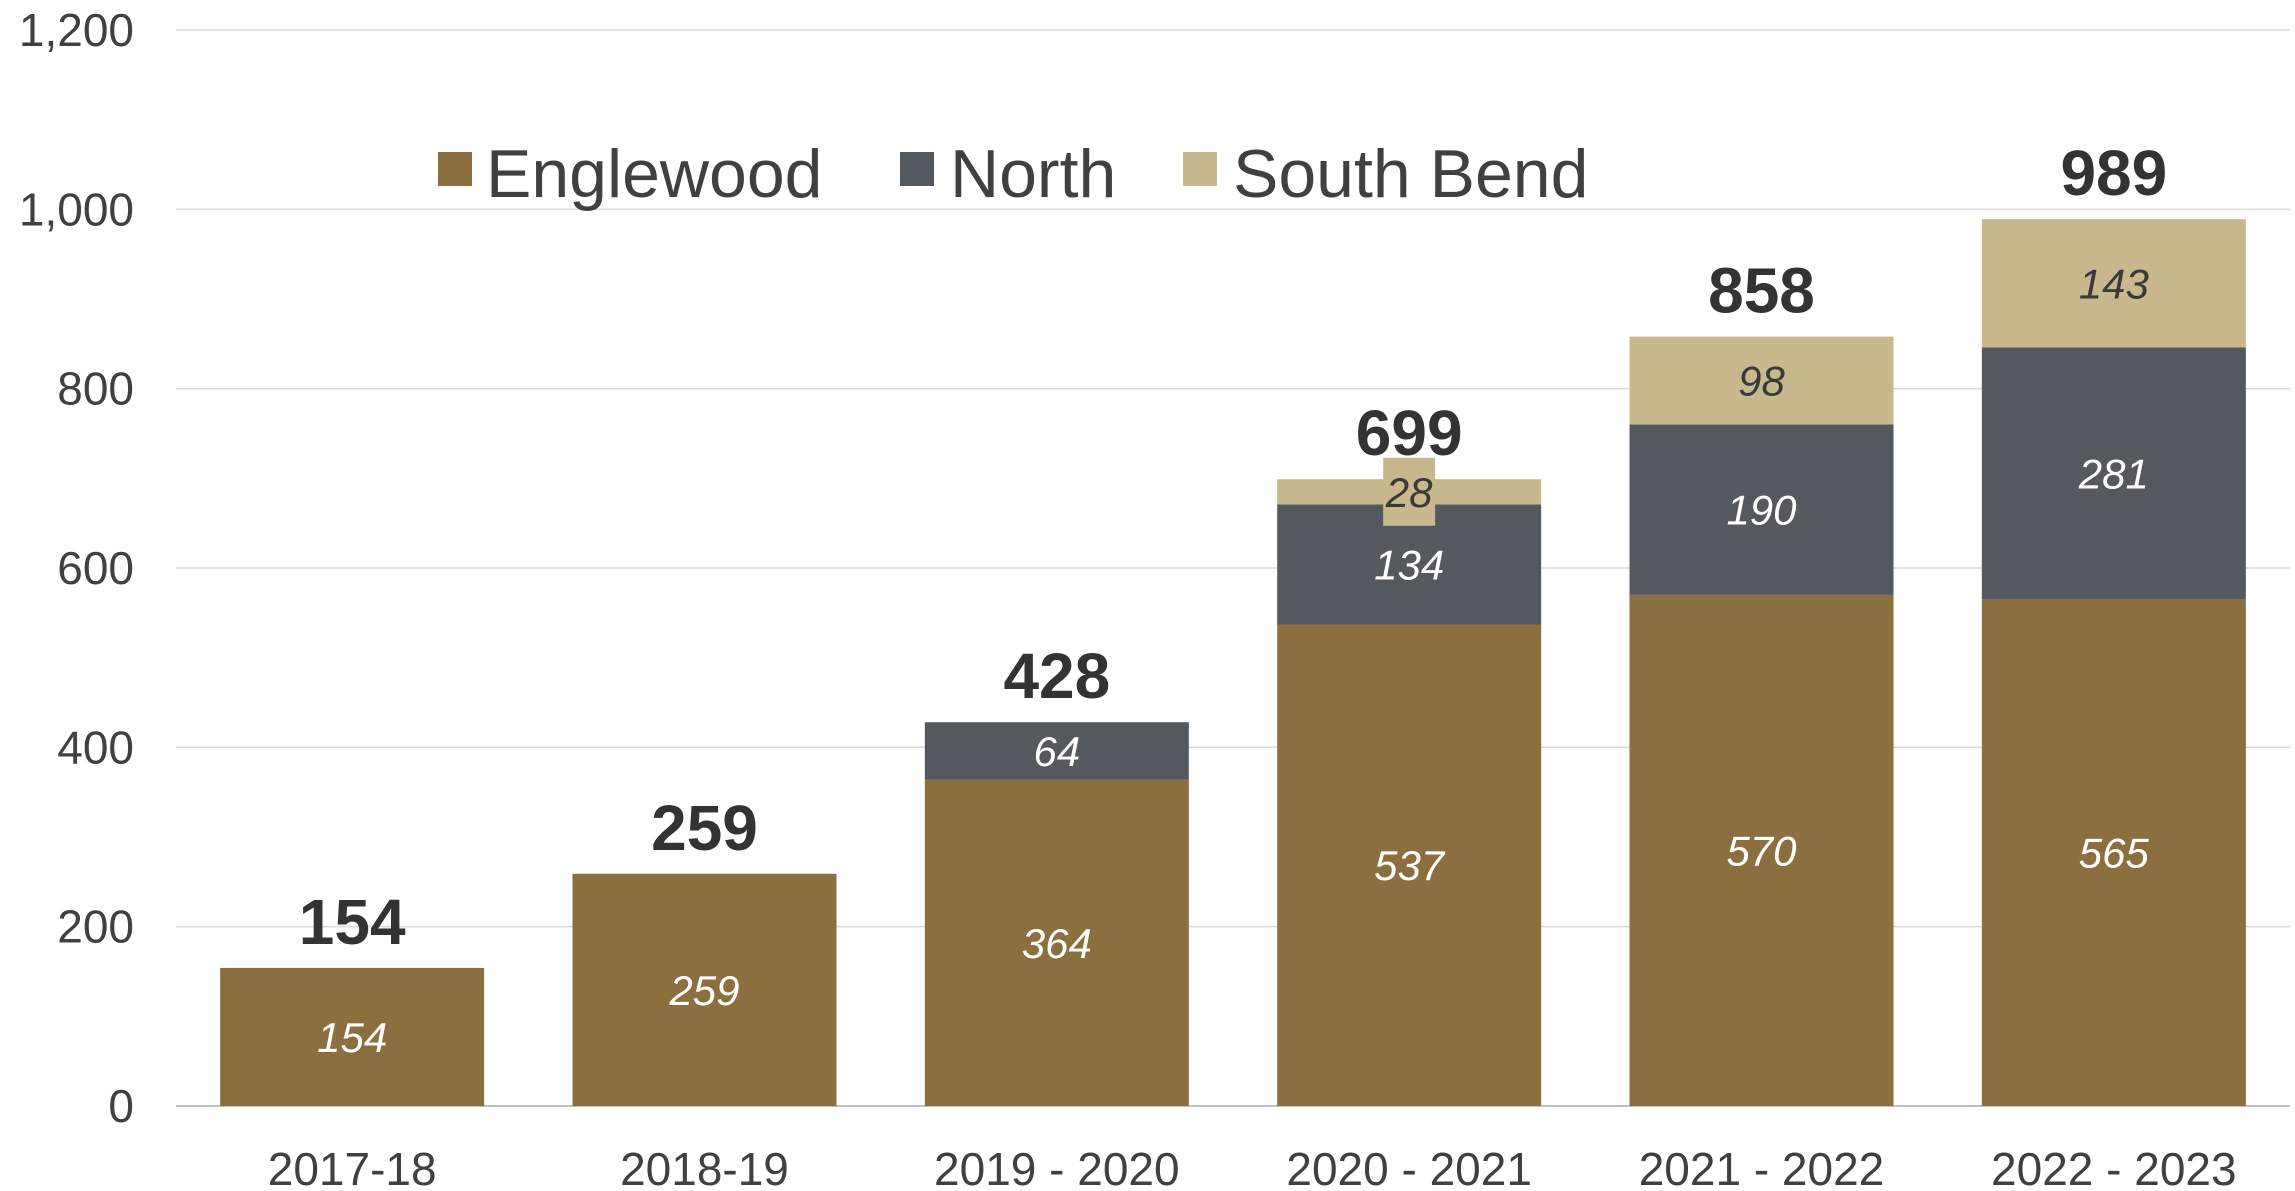 This screenshot has width=2295, height=1191. I want to click on segment-label: 259, so click(703, 990).